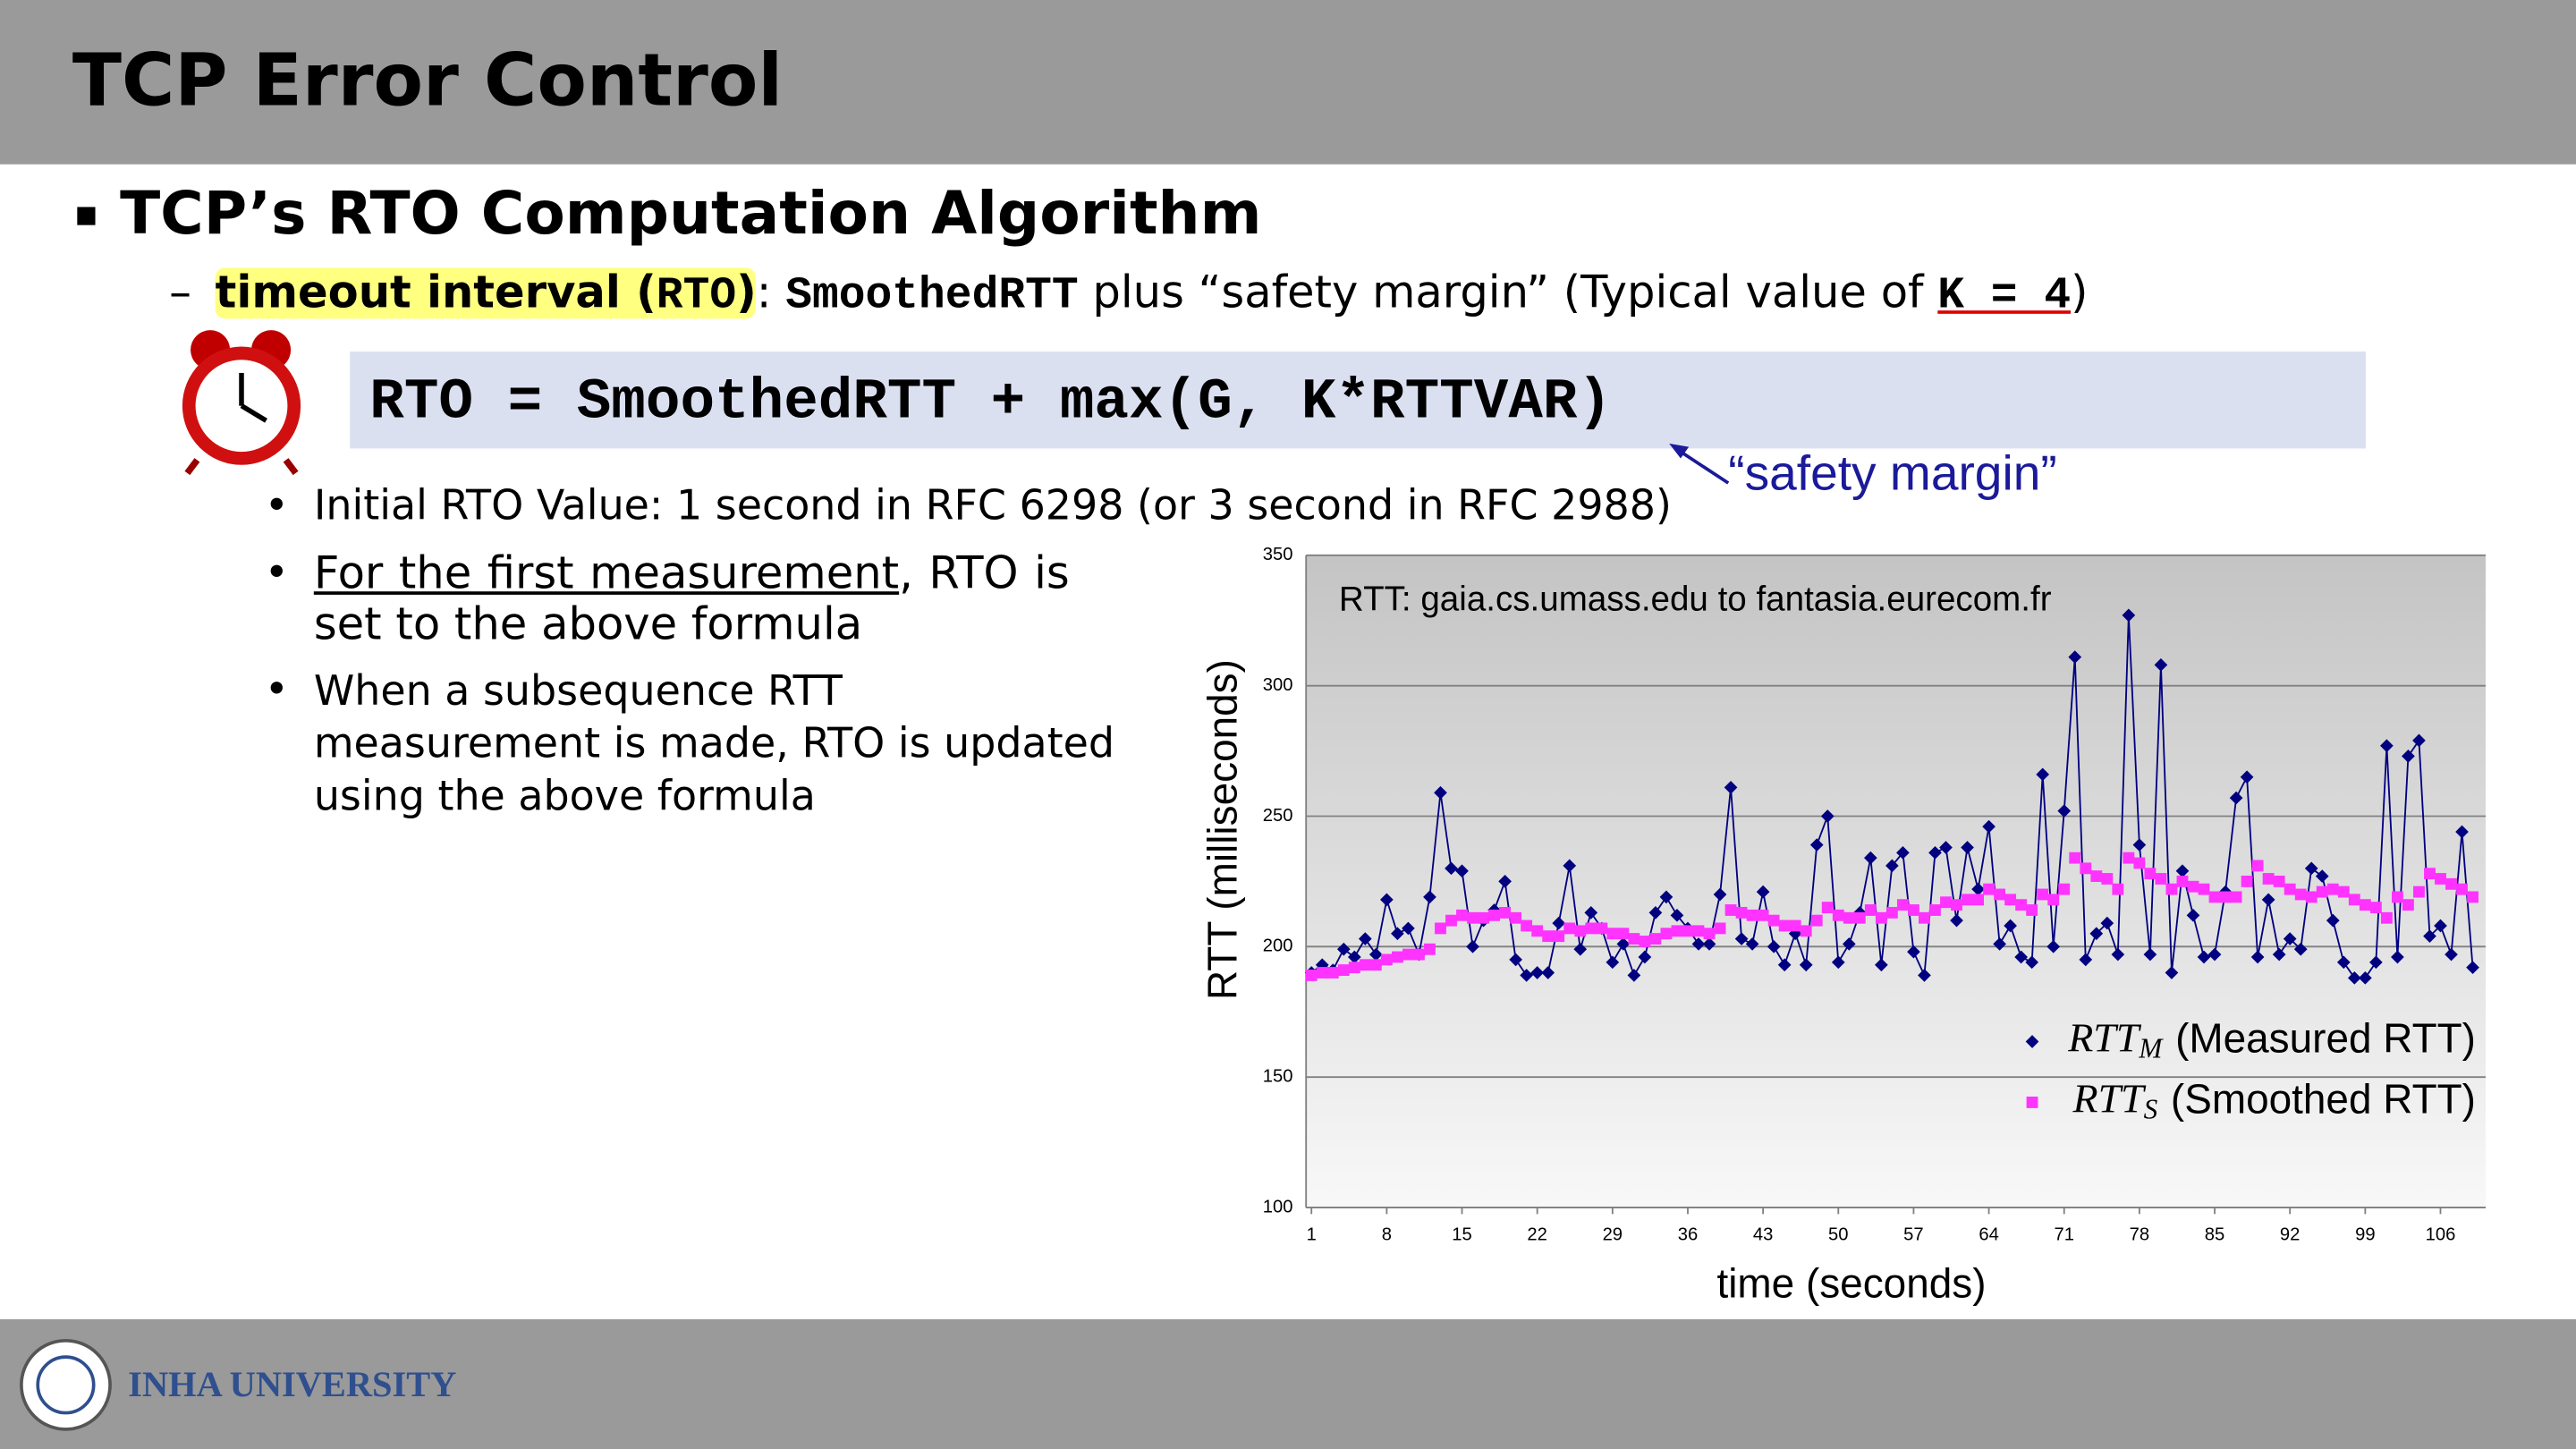 The height and width of the screenshot is (1449, 2576). Describe the element at coordinates (2323, 1099) in the screenshot. I see `legend-name: (Smoothed RTT)` at that location.